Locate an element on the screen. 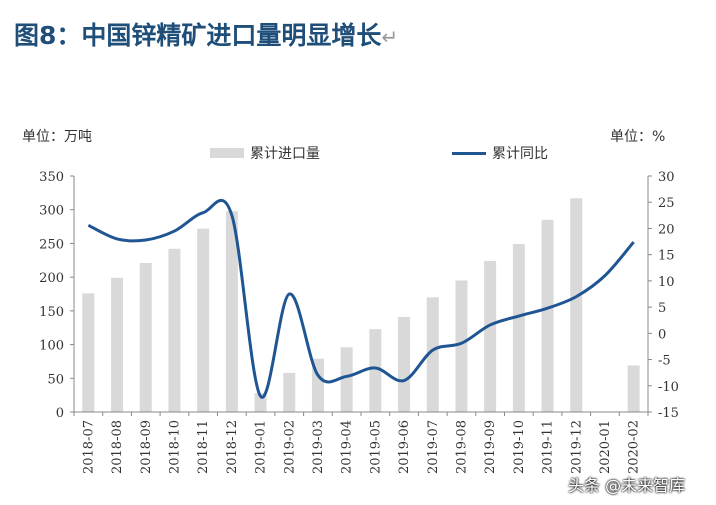  legend-item-bar: 累计进口量 is located at coordinates (265, 153).